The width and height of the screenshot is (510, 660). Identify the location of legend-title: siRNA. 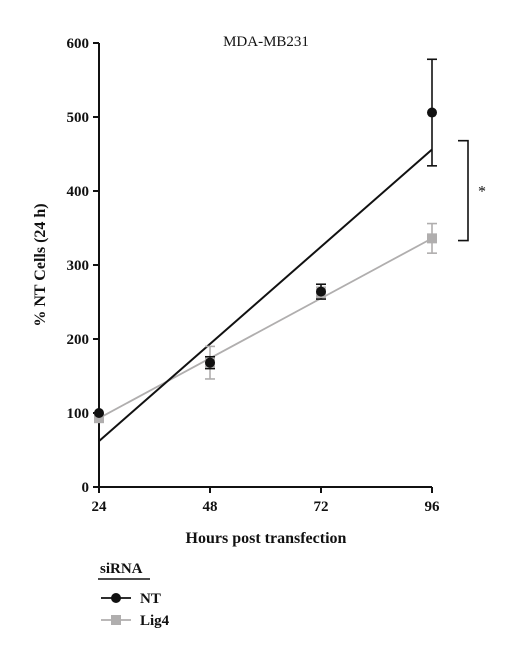
(121, 569).